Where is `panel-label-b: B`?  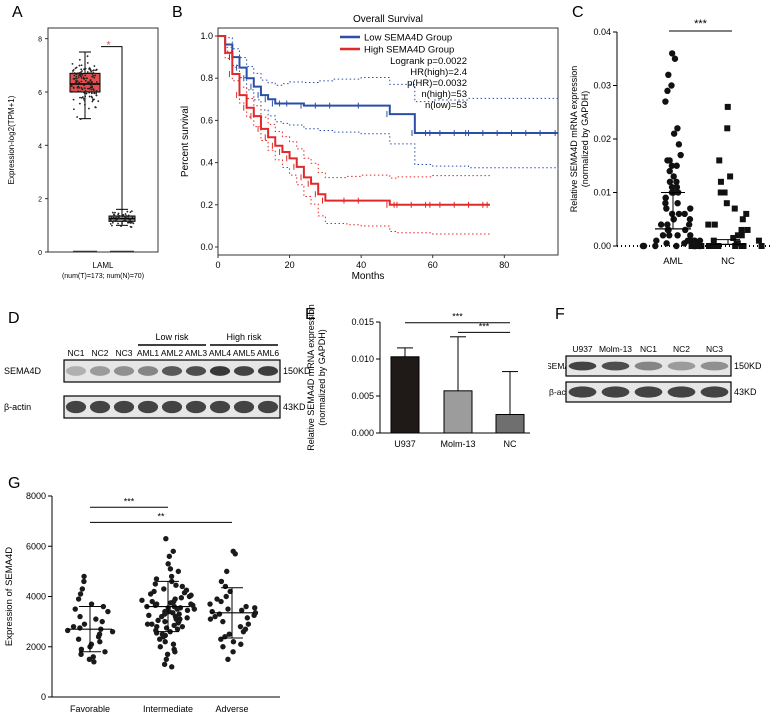 panel-label-b: B is located at coordinates (177, 12).